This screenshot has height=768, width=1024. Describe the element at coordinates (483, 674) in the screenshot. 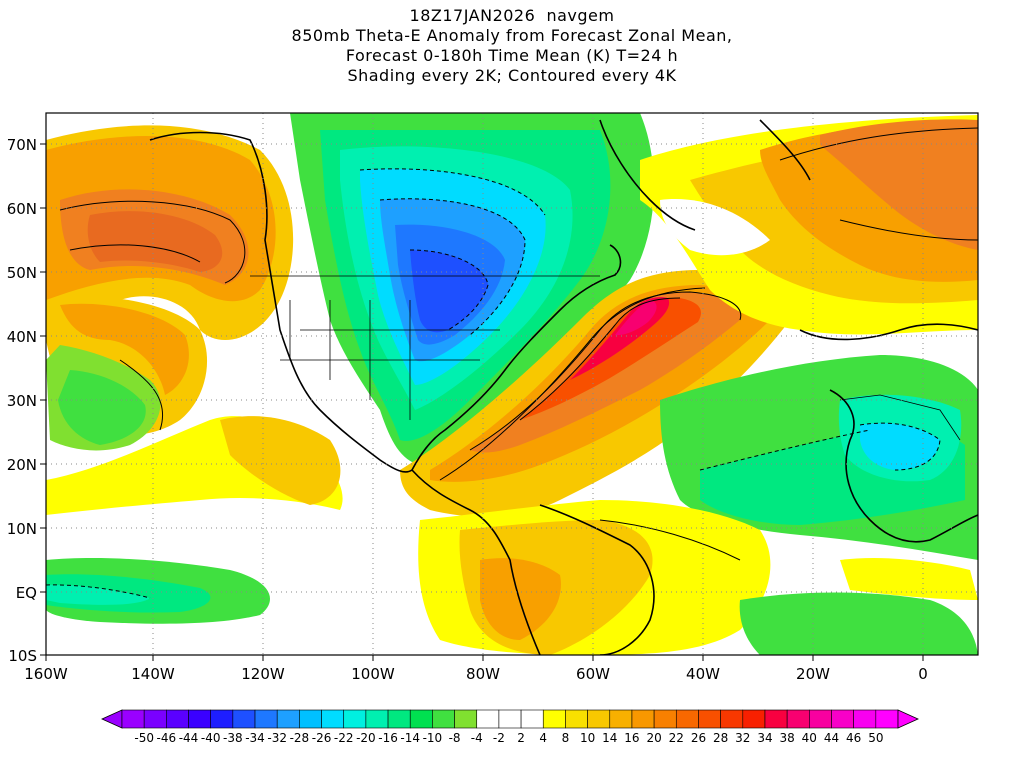

I see `lon-label: 80W` at that location.